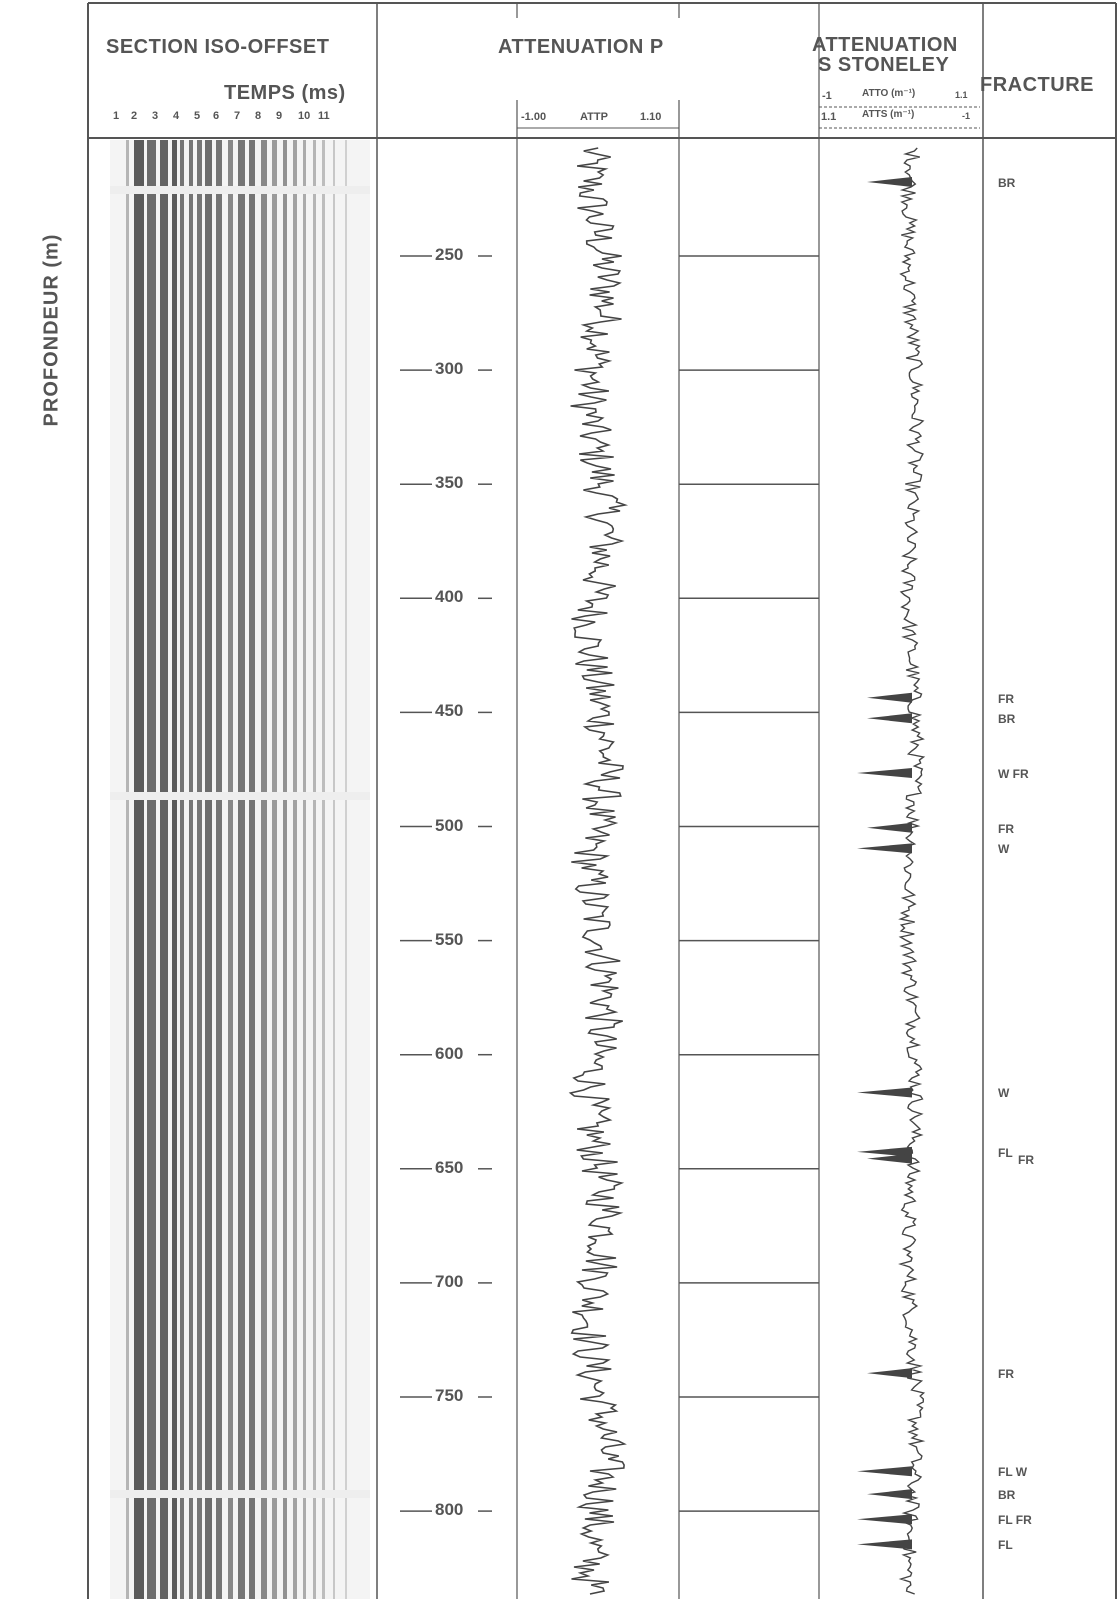  Describe the element at coordinates (51, 330) in the screenshot. I see `y-axis-label: PROFONDEUR (m)` at that location.